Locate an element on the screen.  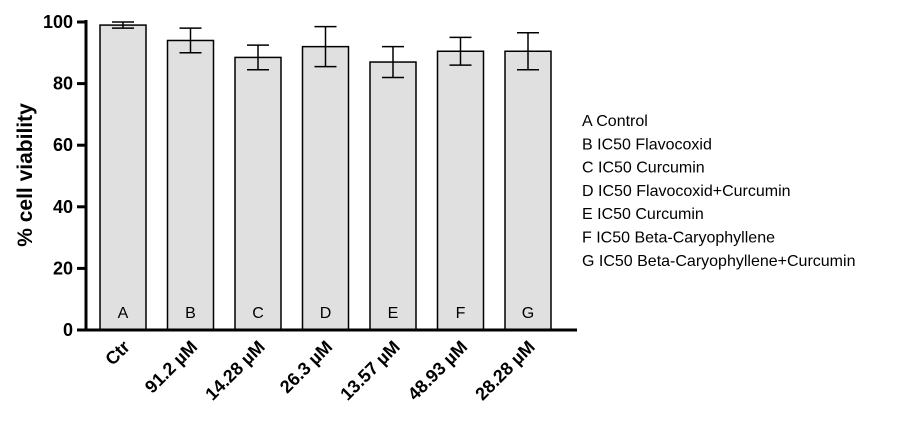
bar-letter-label: A is located at coordinates (123, 313).